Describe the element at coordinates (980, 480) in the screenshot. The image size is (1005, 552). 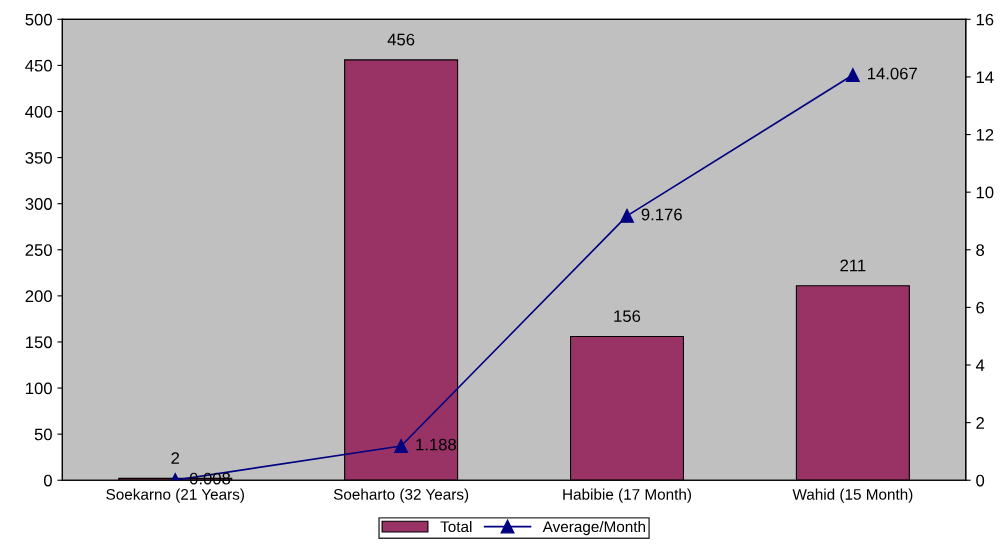
I see `y2-tick-label: 0` at that location.